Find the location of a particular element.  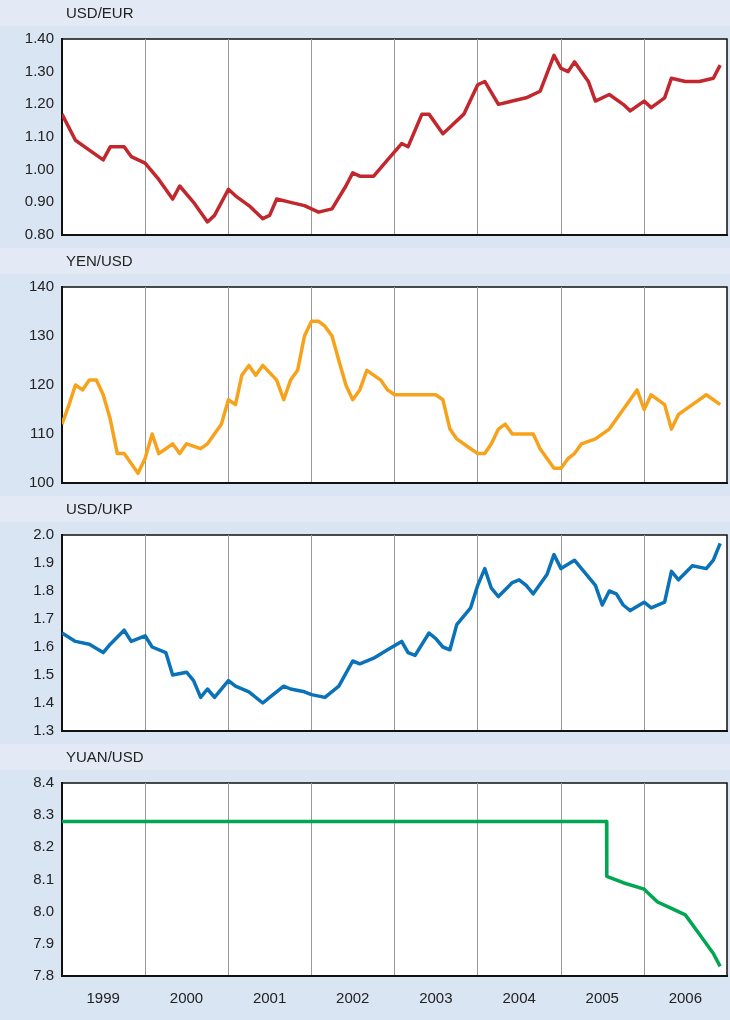

x-tick-label: 2006 is located at coordinates (685, 998).